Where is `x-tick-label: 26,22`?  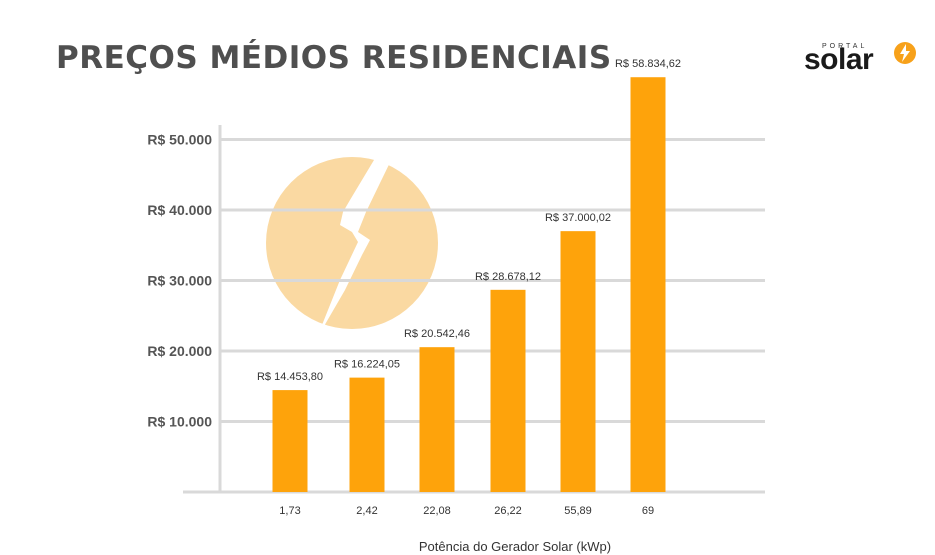
x-tick-label: 26,22 is located at coordinates (508, 511).